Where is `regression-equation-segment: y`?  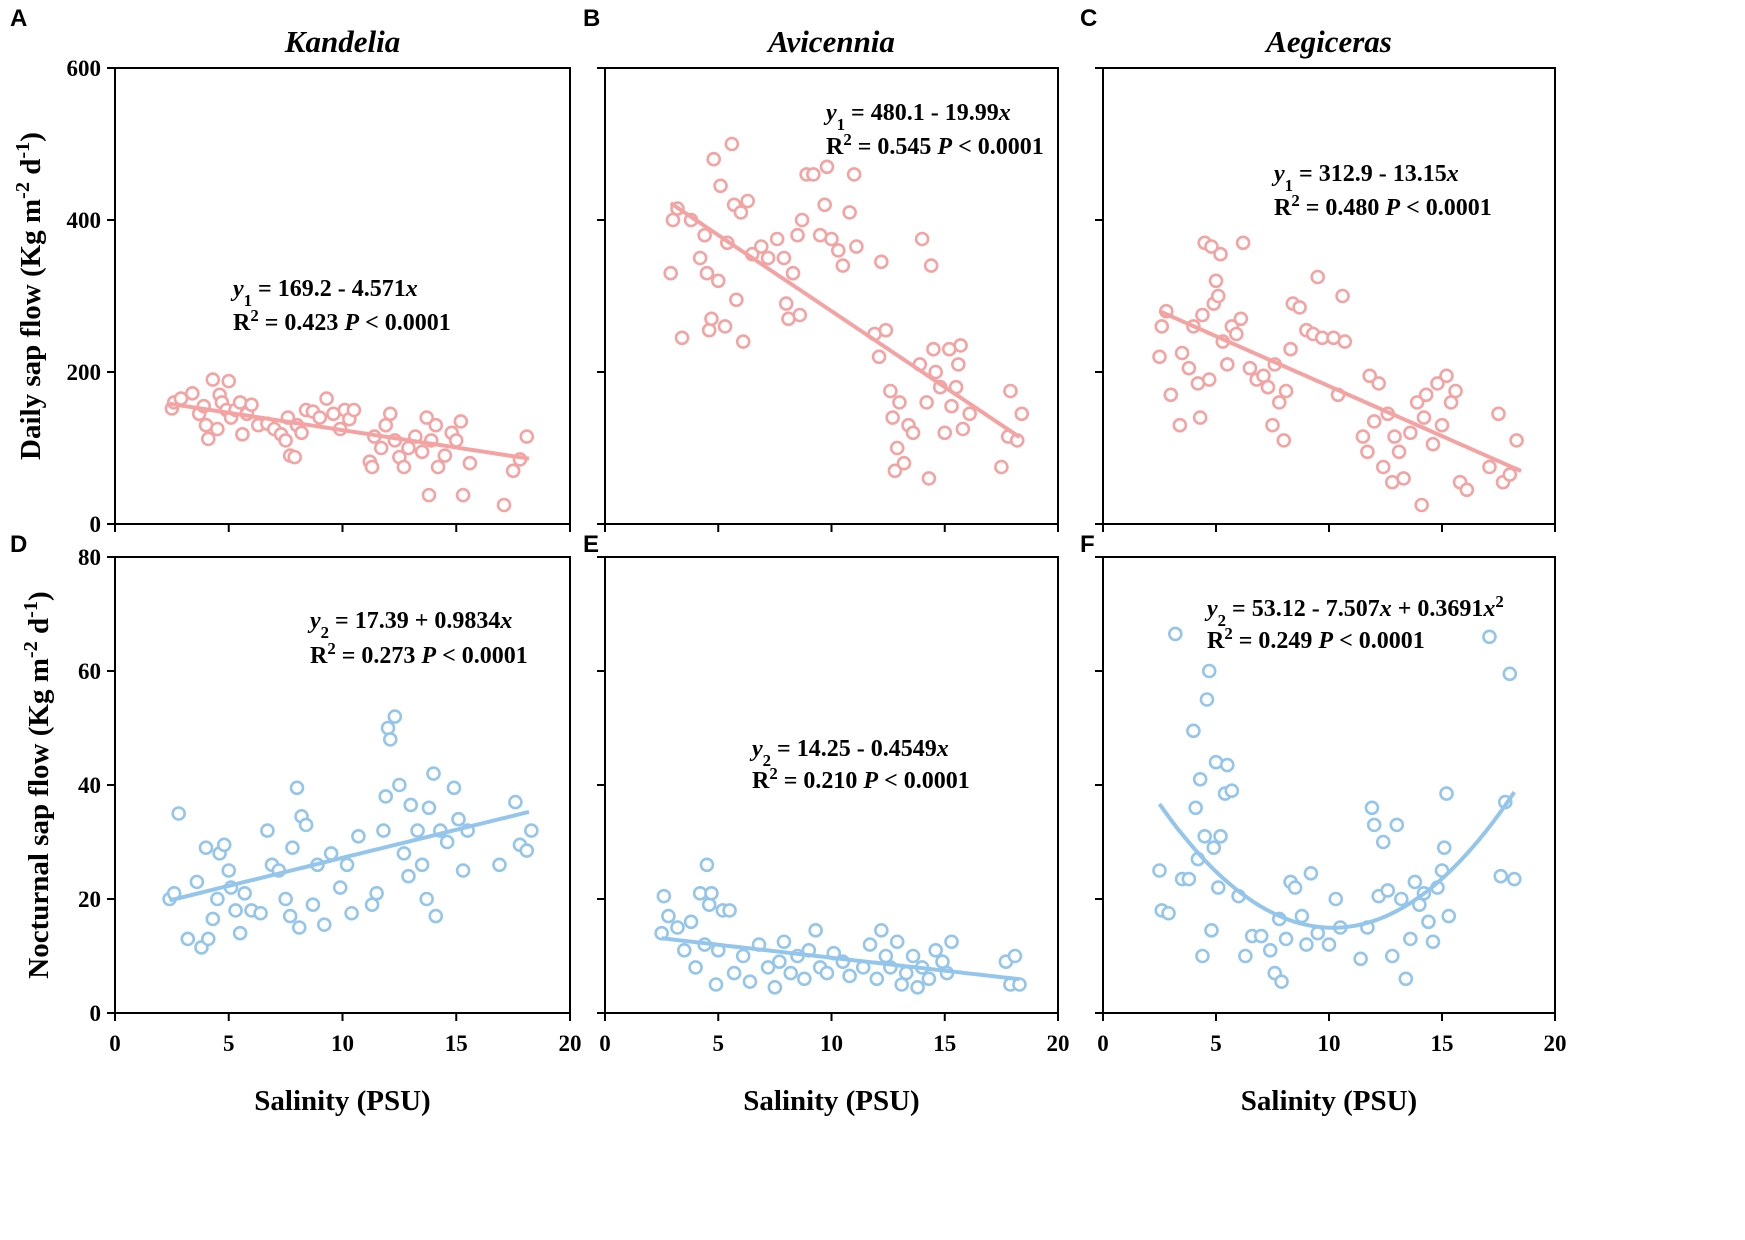 regression-equation-segment: y is located at coordinates (1211, 609).